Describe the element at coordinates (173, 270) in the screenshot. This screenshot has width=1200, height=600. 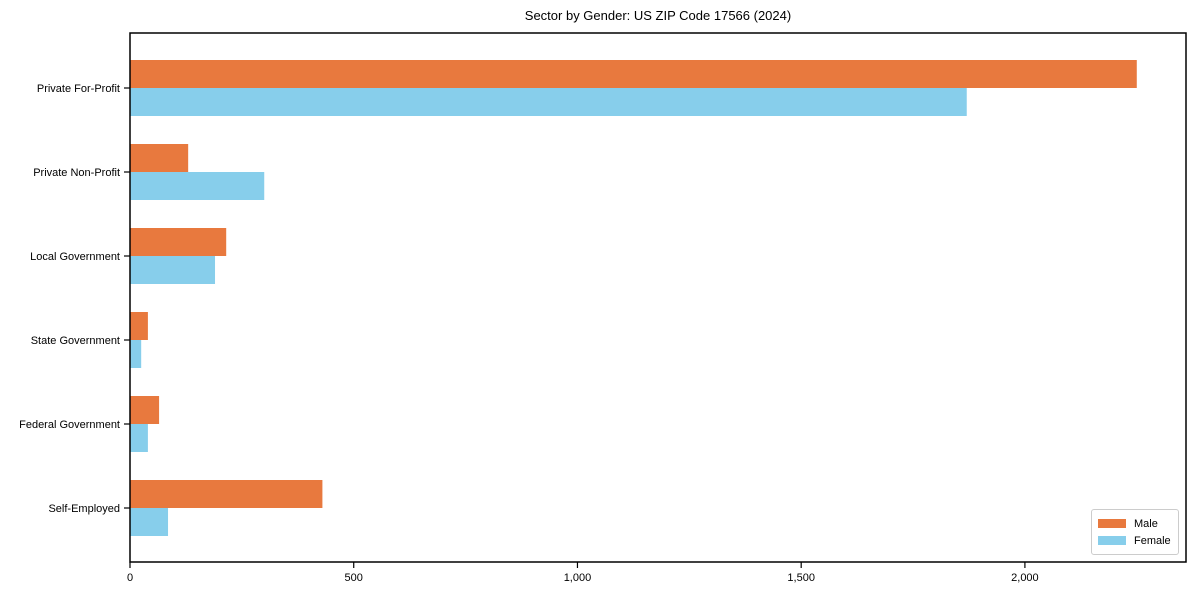
I see `bar-female-local-government` at that location.